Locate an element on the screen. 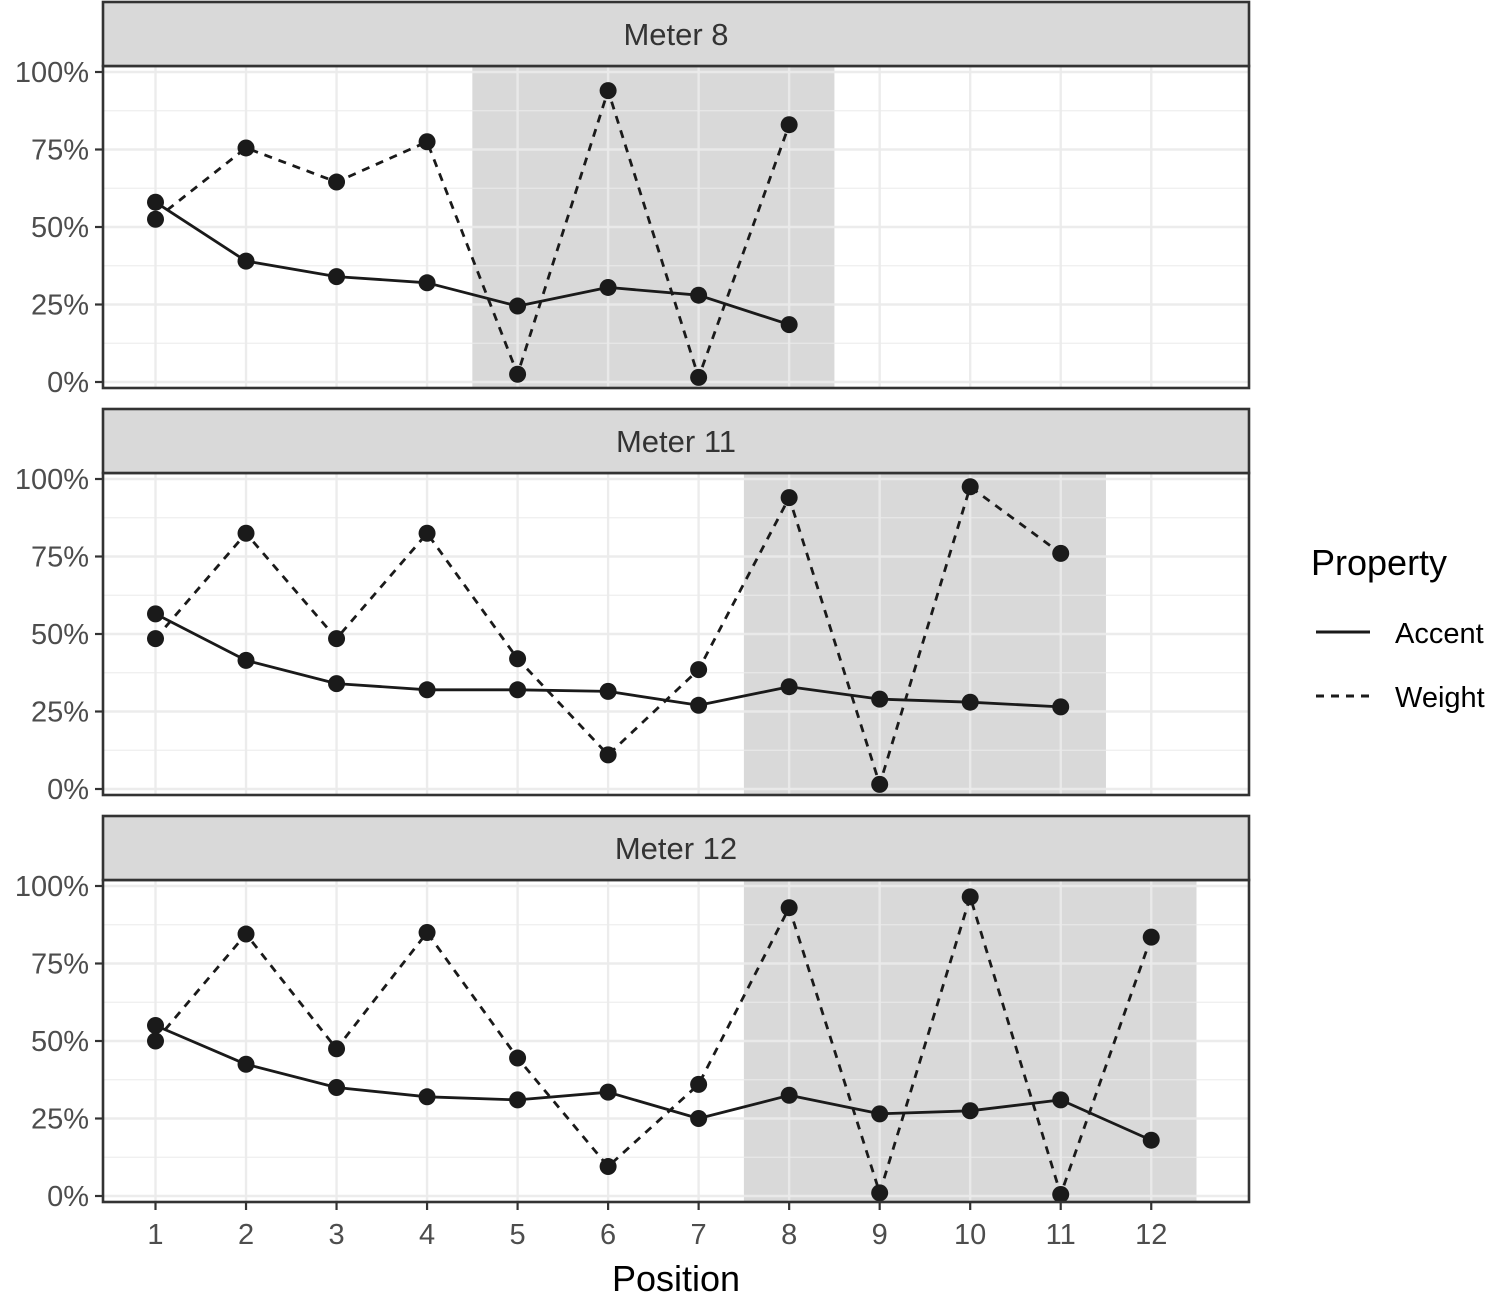 This screenshot has height=1312, width=1500. x-tick-label: 12 is located at coordinates (1151, 1235).